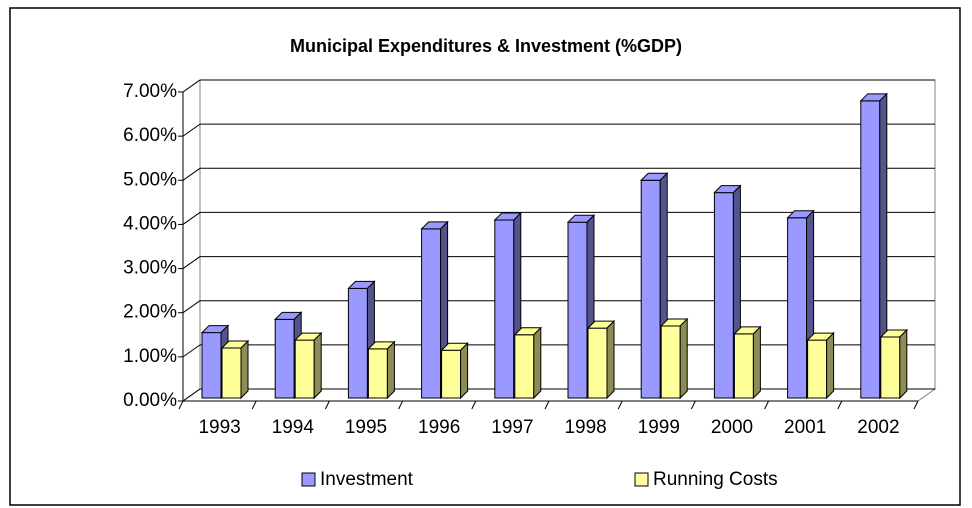 Image resolution: width=972 pixels, height=508 pixels. I want to click on y-tick-label: 3.00%, so click(150, 268).